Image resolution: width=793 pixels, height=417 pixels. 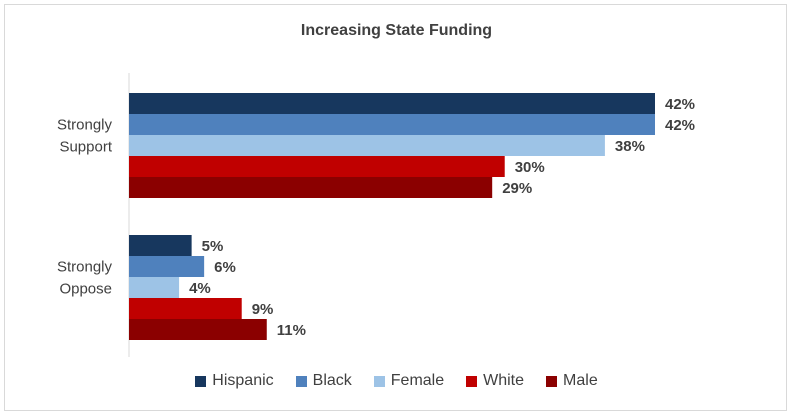 I want to click on data-label: 11%, so click(x=291, y=330).